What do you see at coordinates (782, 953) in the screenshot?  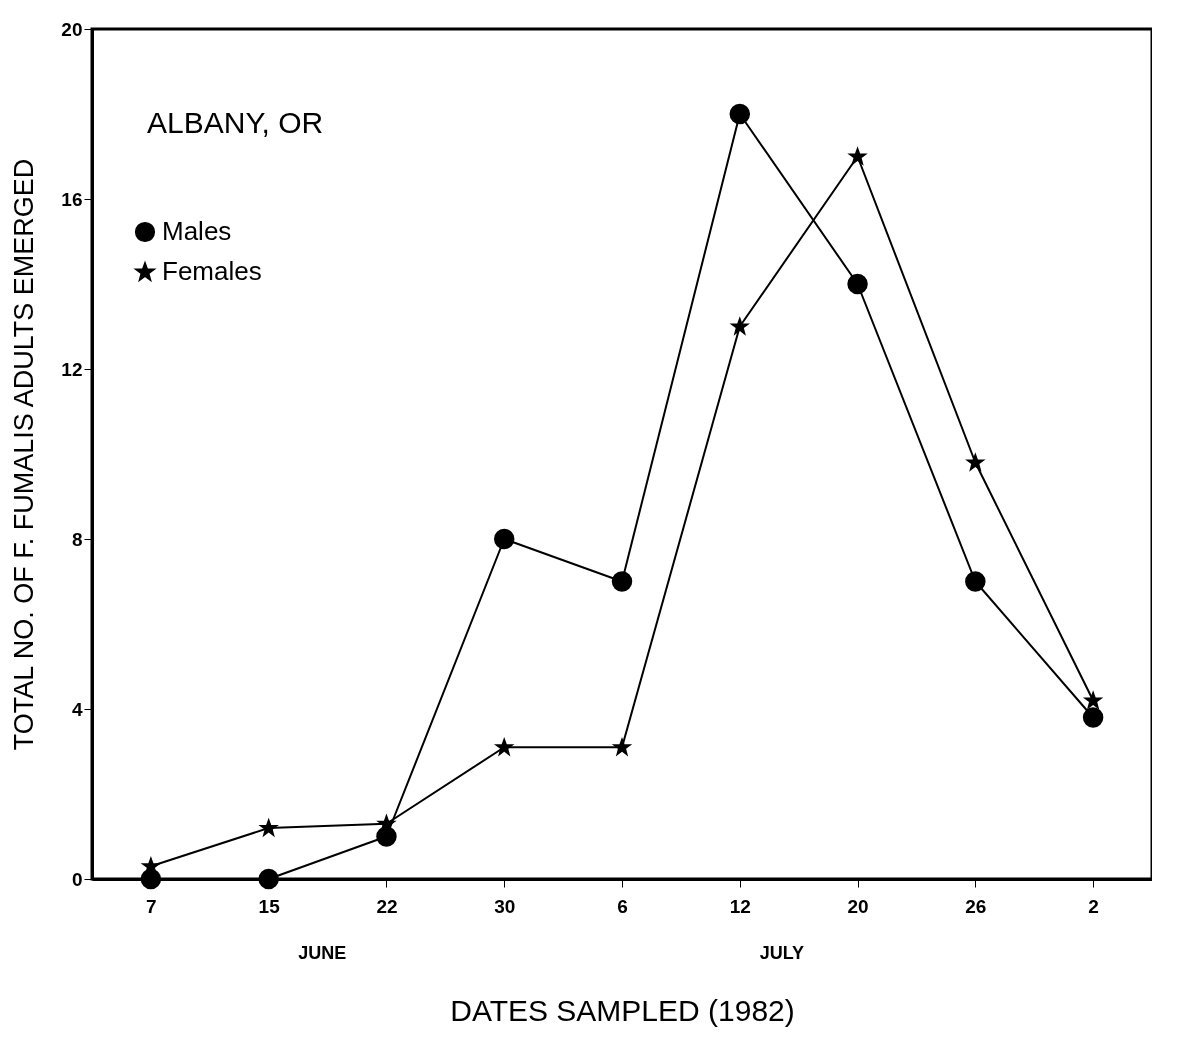 I see `text: JULY` at bounding box center [782, 953].